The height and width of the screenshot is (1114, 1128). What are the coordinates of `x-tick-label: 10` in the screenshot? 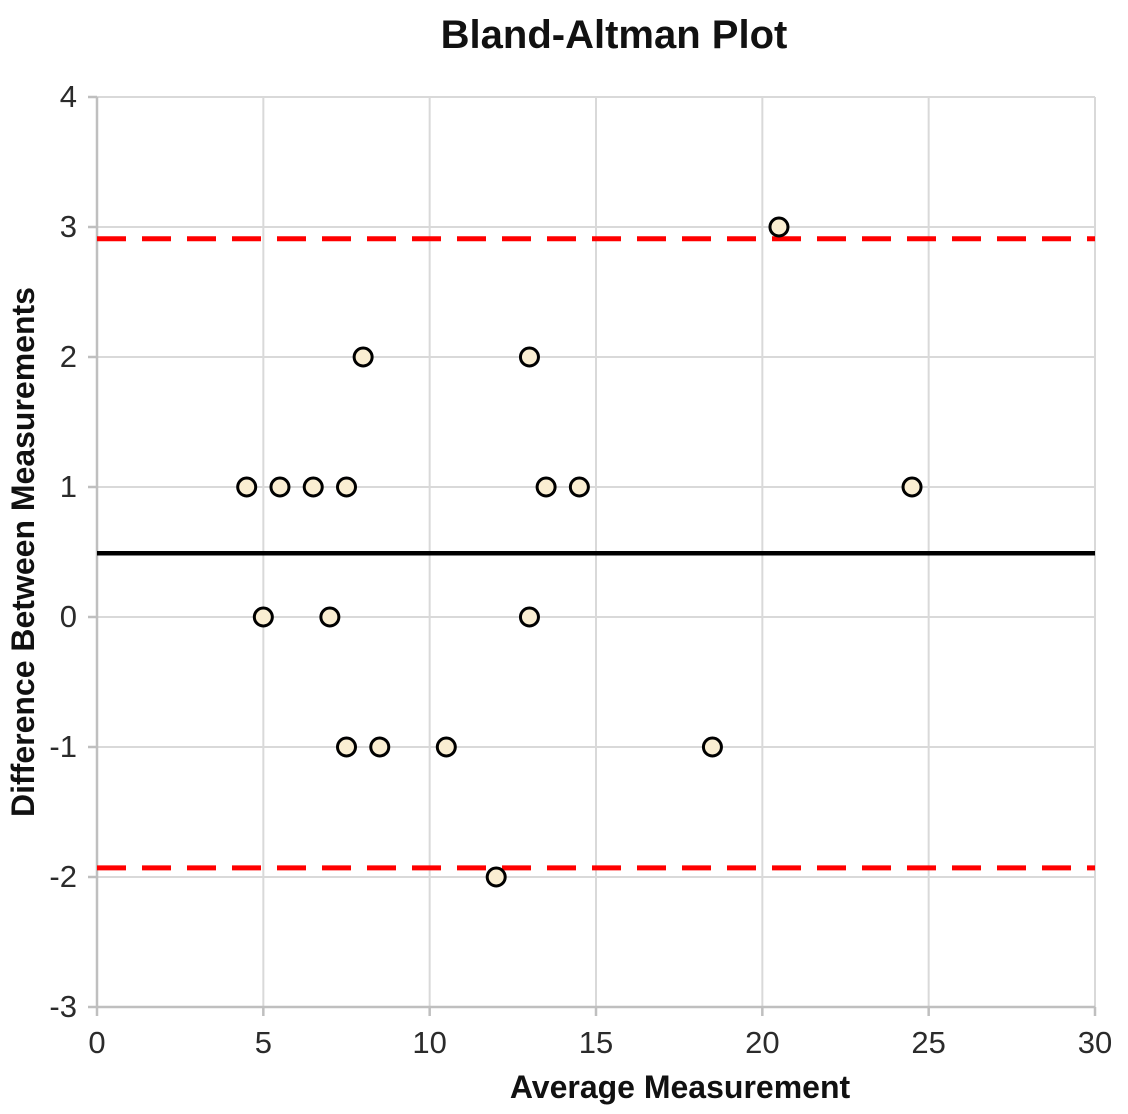 It's located at (429, 1042).